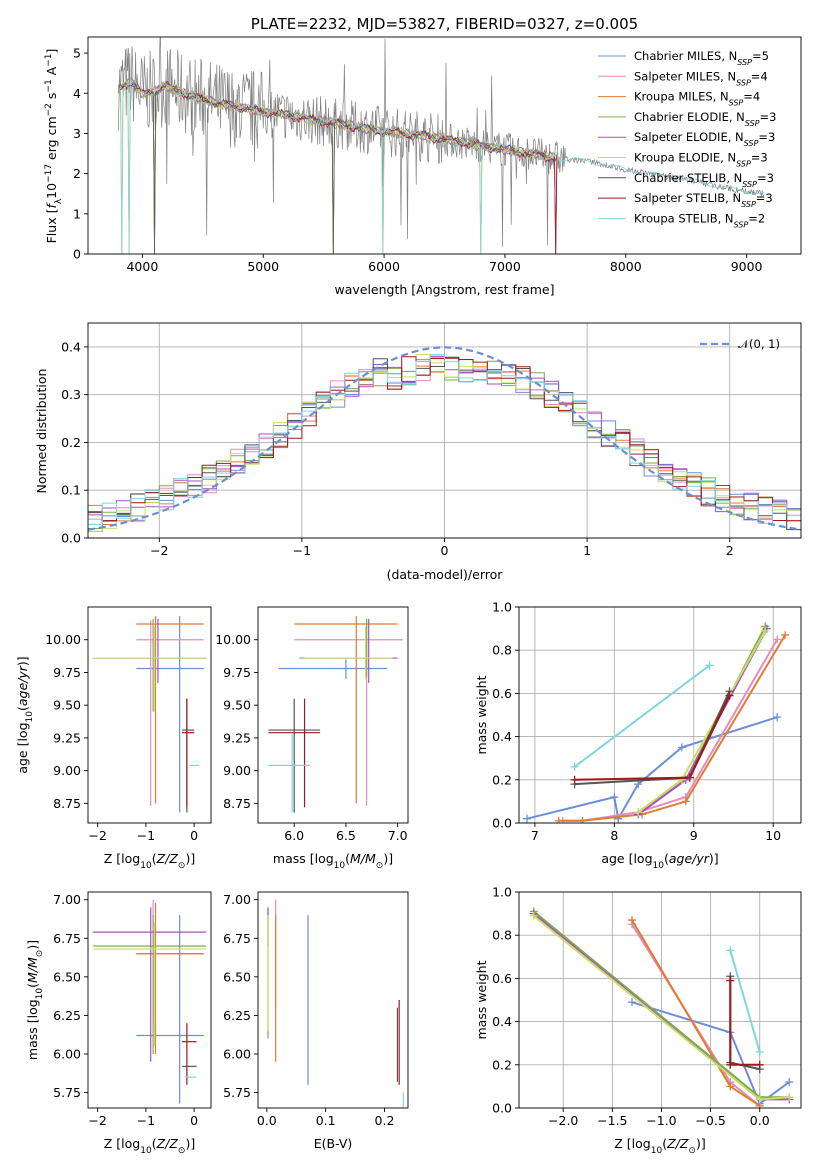  I want to click on x-axis-label: (data-model)/error, so click(445, 574).